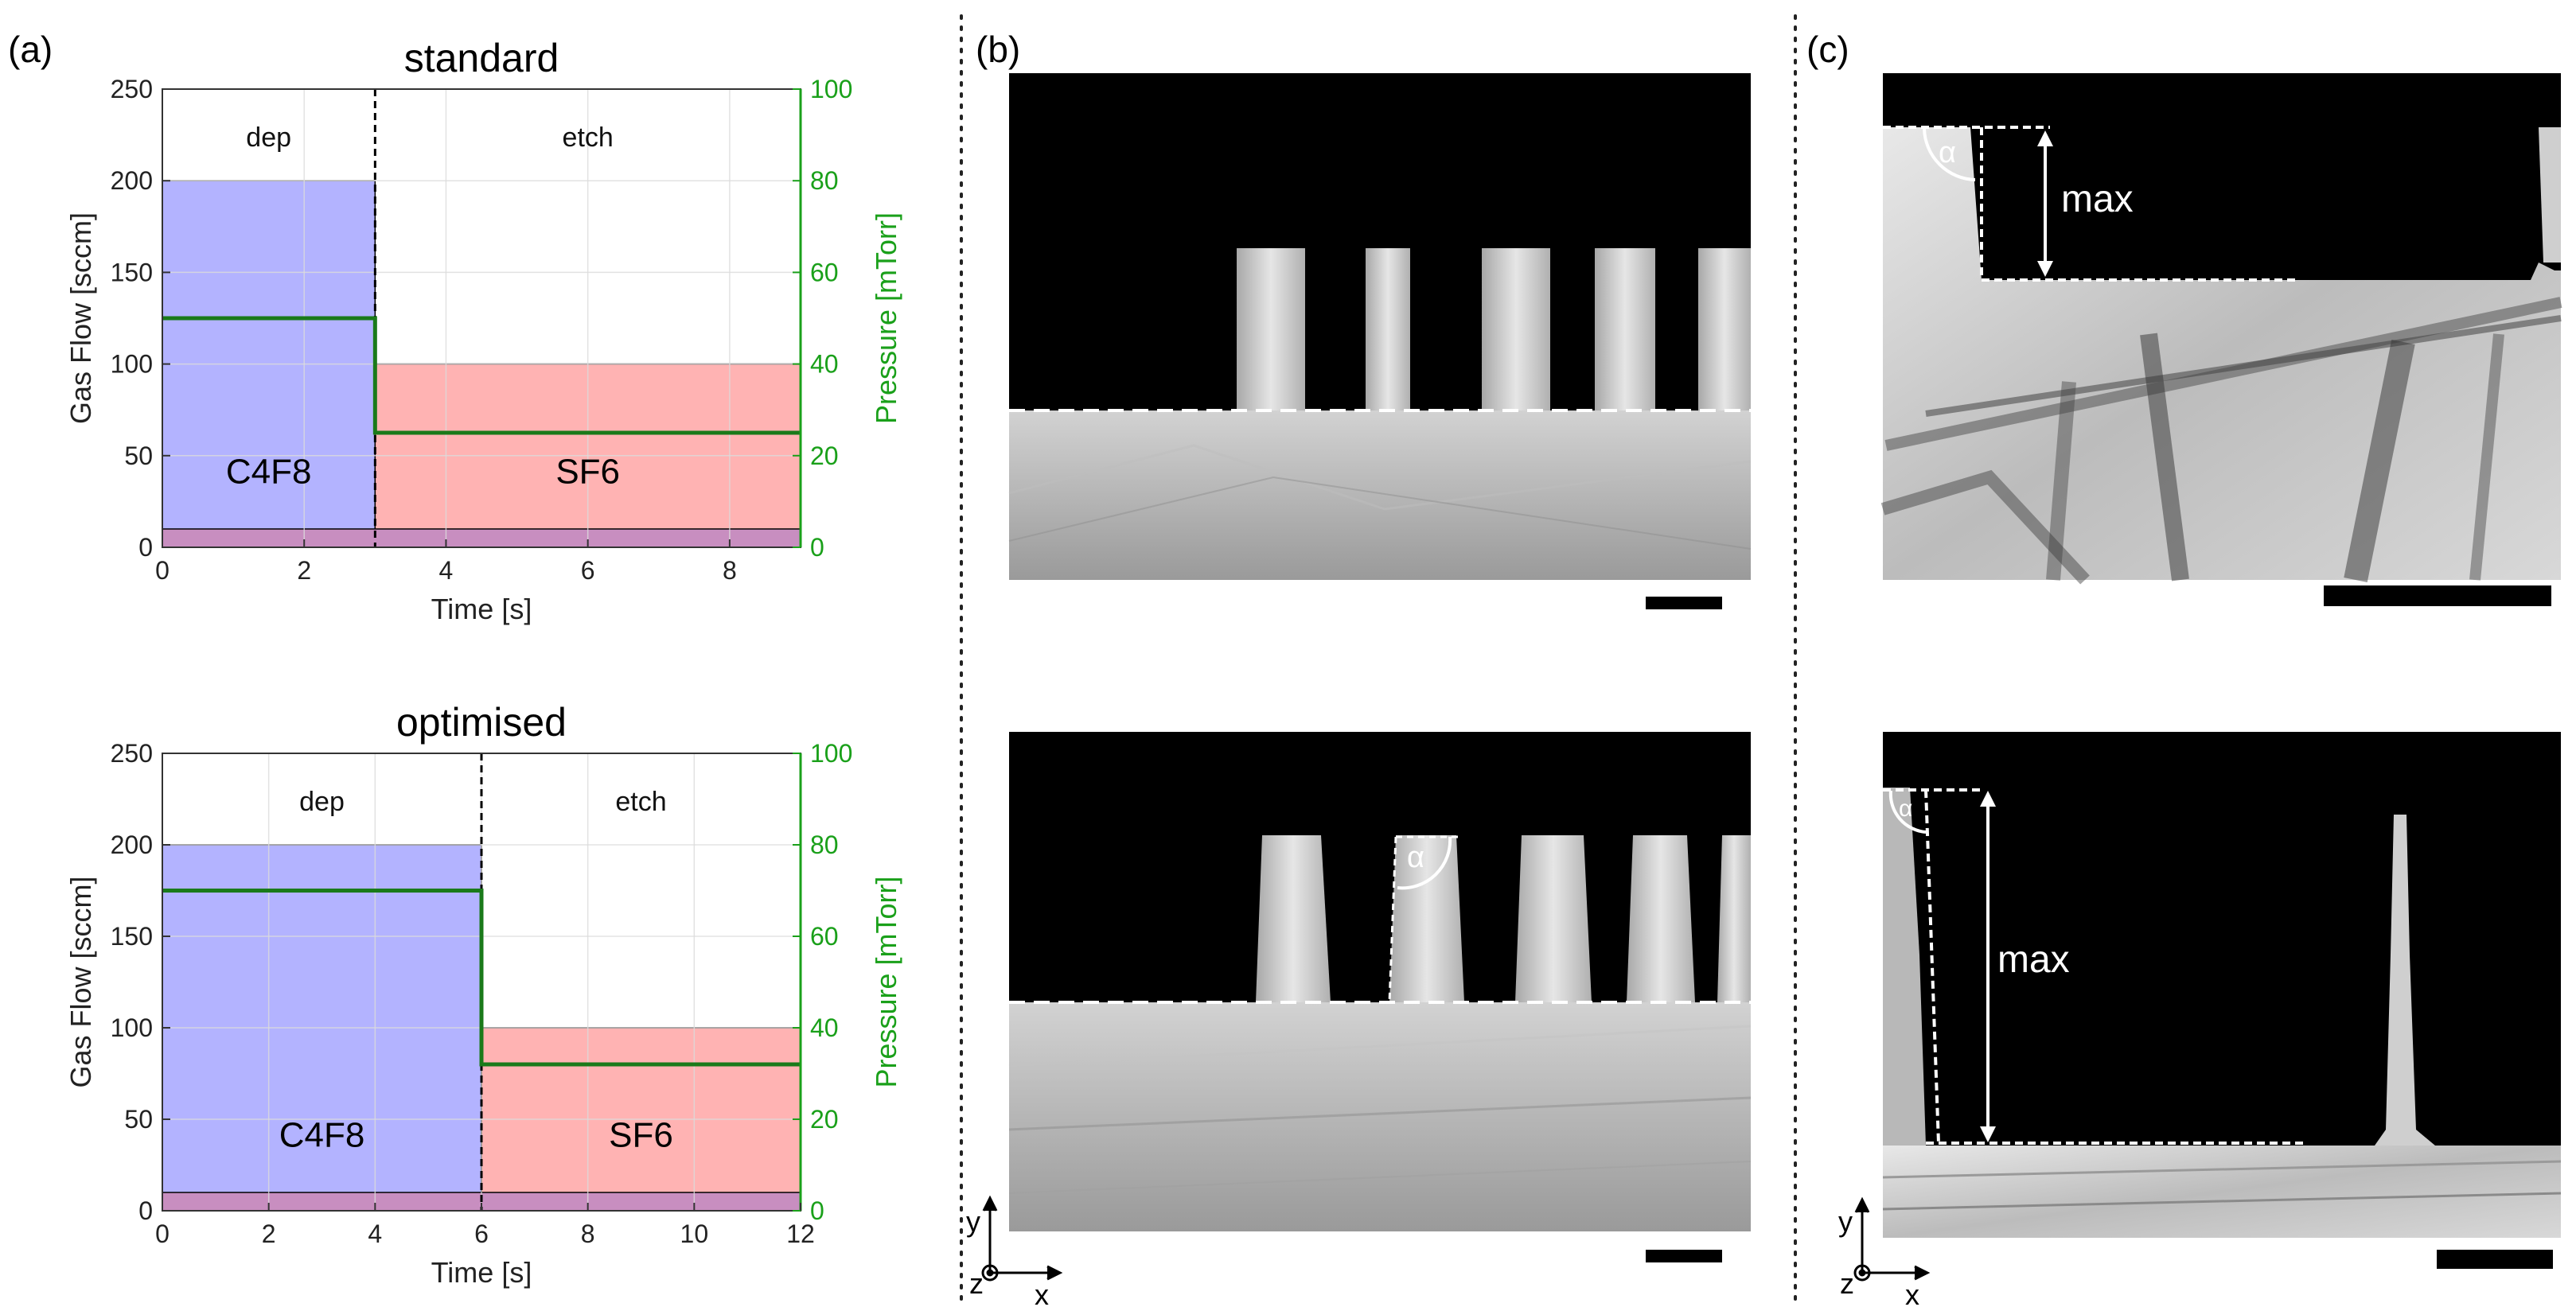 Image resolution: width=2576 pixels, height=1307 pixels. What do you see at coordinates (2222, 1000) in the screenshot?
I see `micrograph-c-bottom: α max` at bounding box center [2222, 1000].